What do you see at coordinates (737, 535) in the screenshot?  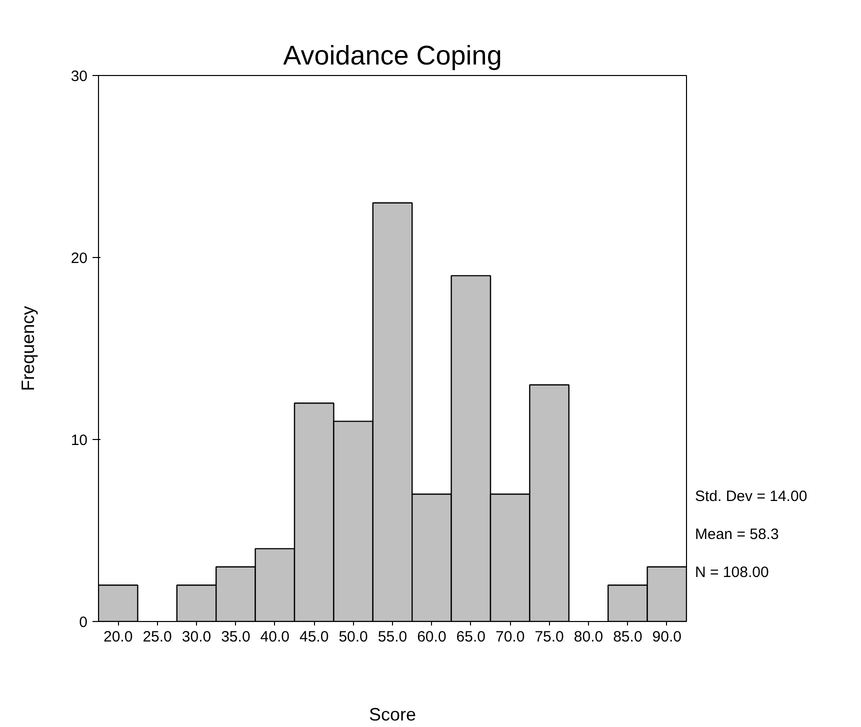 I see `text: Mean = 58.3` at bounding box center [737, 535].